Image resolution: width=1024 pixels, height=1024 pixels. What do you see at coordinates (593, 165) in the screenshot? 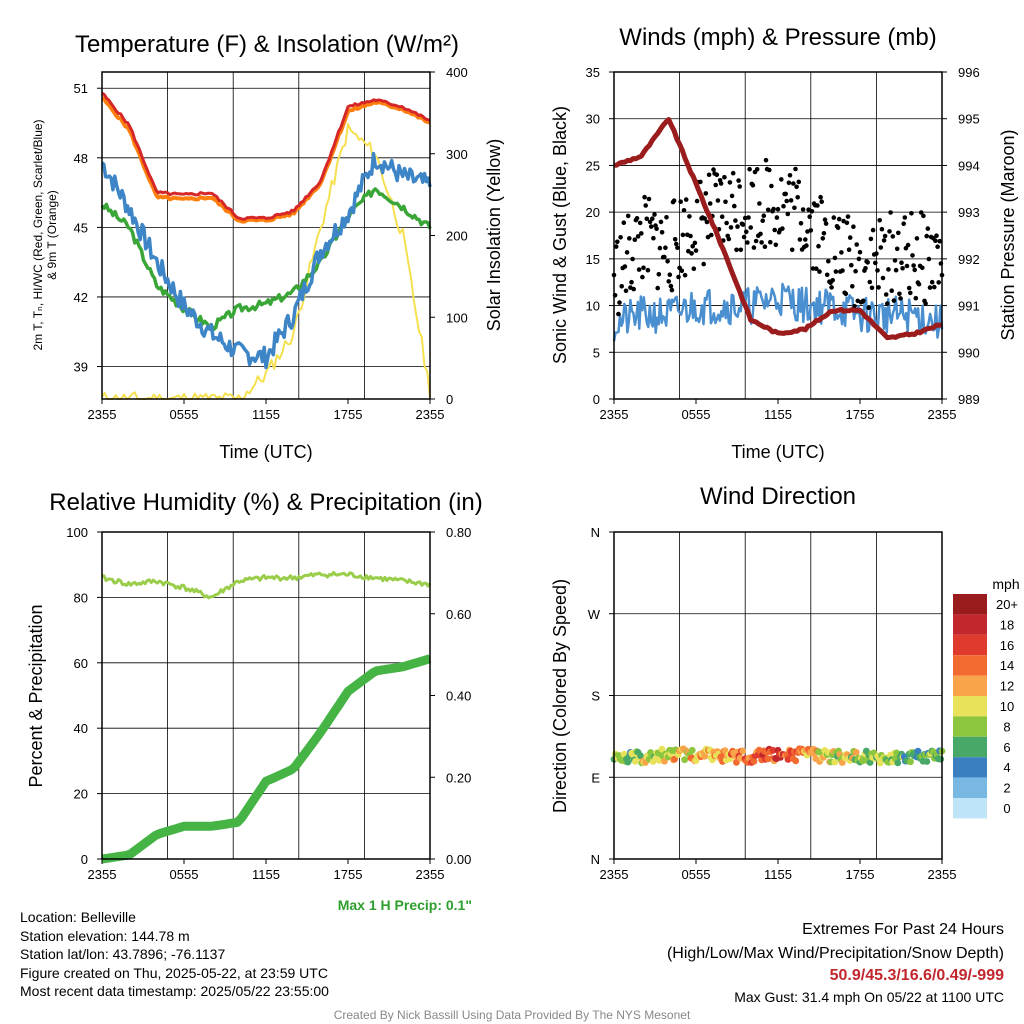
I see `y-tick-label: 25` at bounding box center [593, 165].